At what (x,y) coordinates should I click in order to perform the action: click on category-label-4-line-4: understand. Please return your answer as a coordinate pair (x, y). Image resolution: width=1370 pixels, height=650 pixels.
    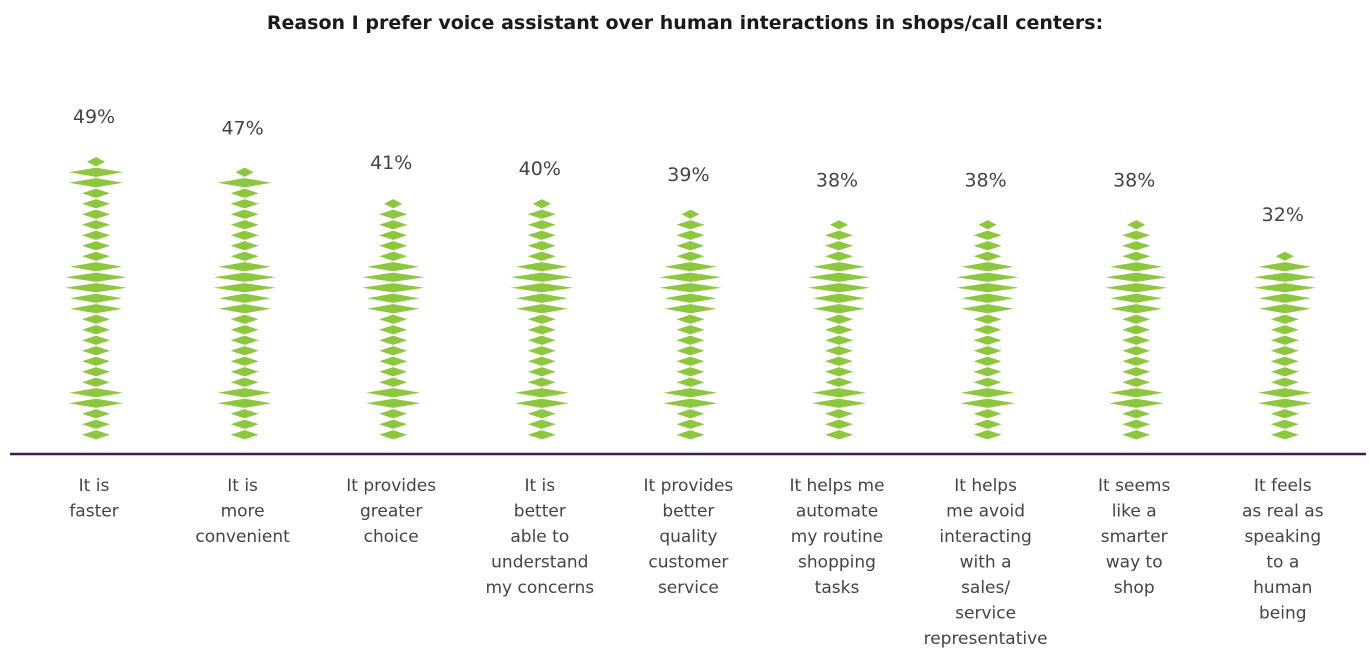
    Looking at the image, I should click on (539, 563).